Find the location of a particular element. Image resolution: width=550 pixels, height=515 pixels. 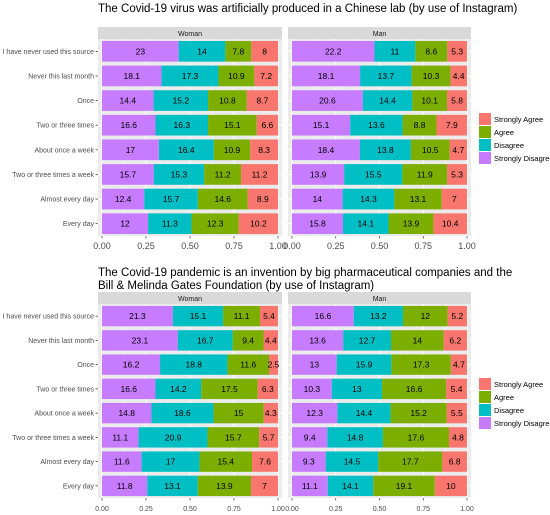

bar-value-label: 4.8 is located at coordinates (458, 437).